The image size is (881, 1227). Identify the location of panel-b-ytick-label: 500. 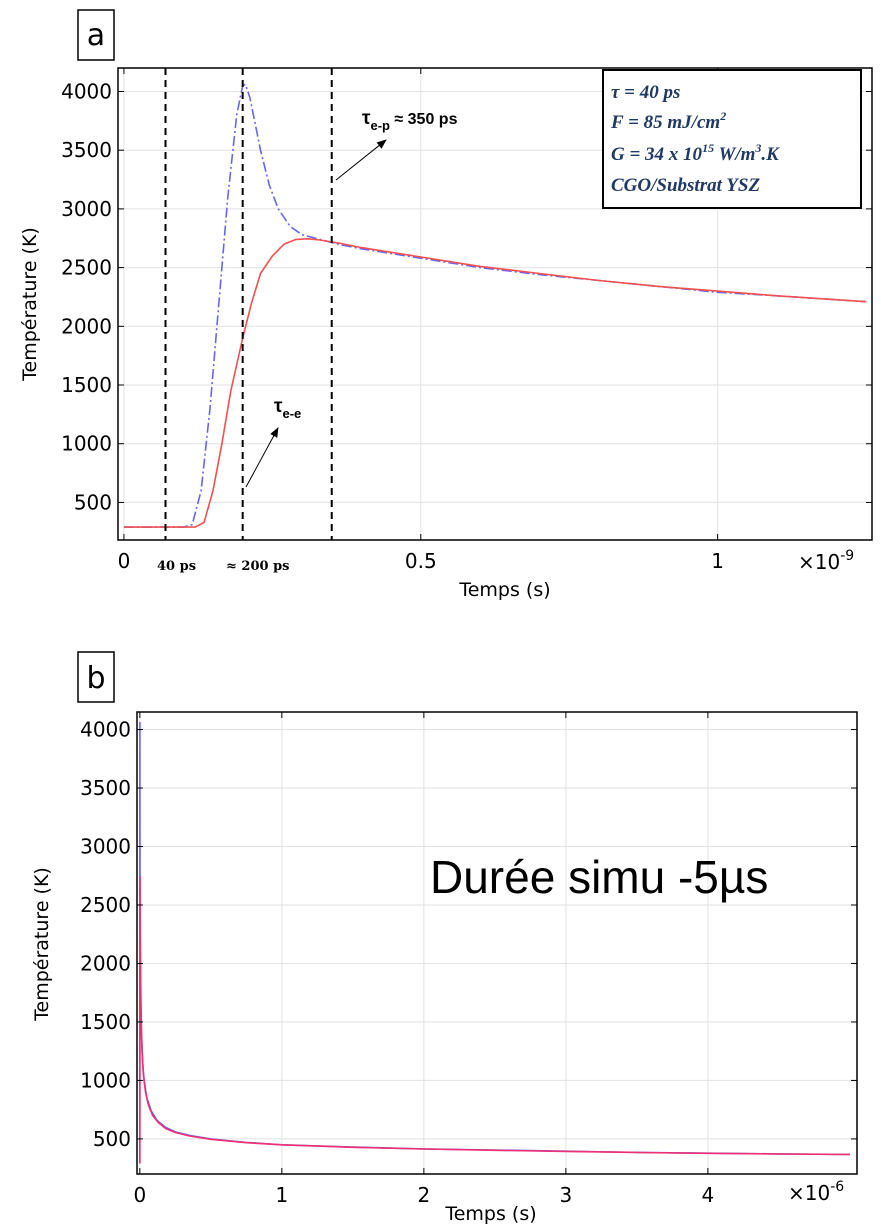
(112, 1139).